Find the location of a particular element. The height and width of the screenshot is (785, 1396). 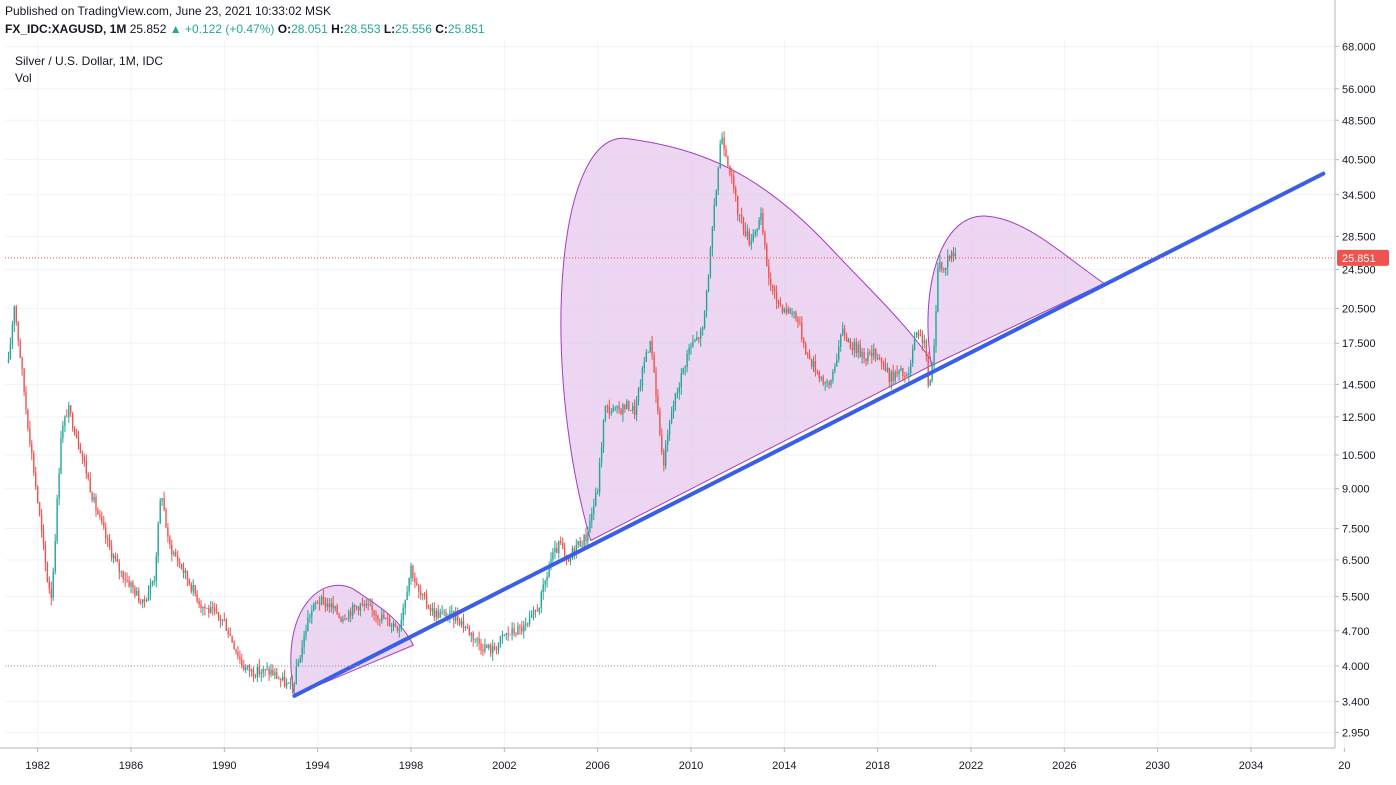

open-value: 28.051 is located at coordinates (309, 29).